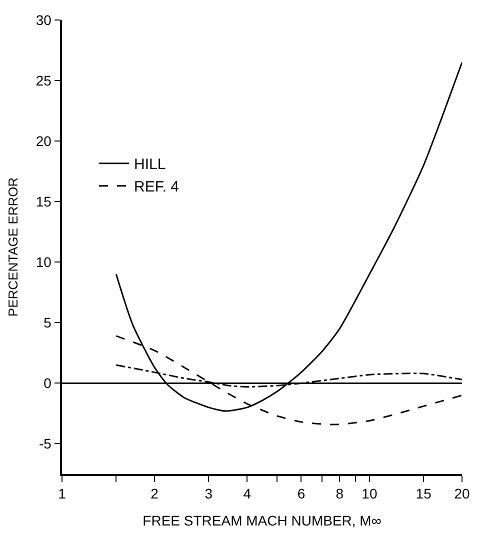 The width and height of the screenshot is (482, 538). Describe the element at coordinates (150, 165) in the screenshot. I see `legend-label: HILL` at that location.